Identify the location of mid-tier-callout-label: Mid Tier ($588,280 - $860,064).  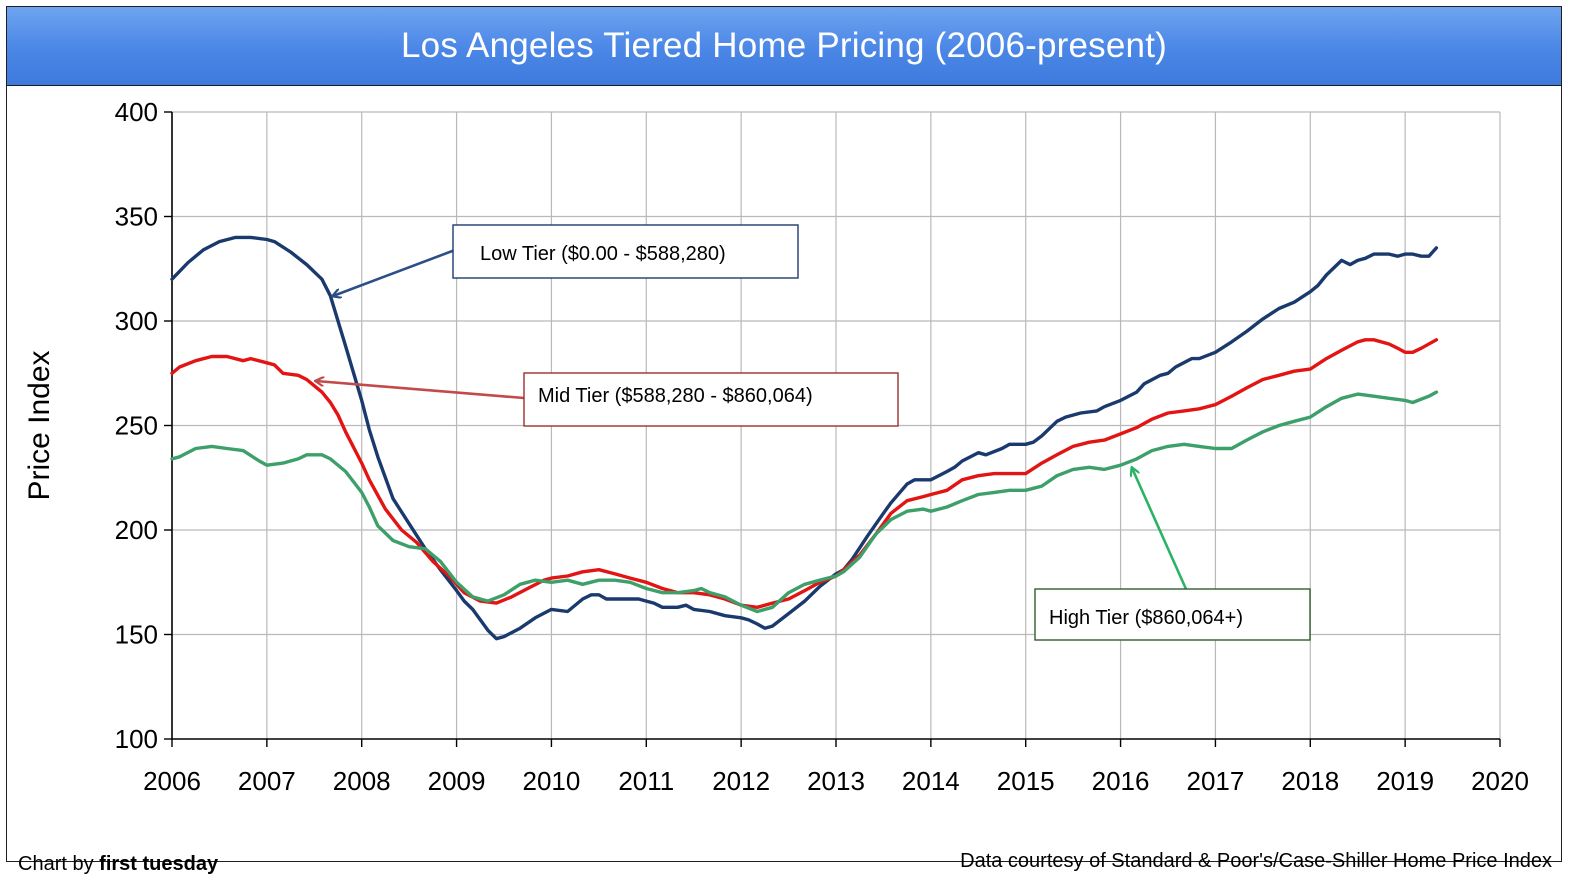
(675, 396).